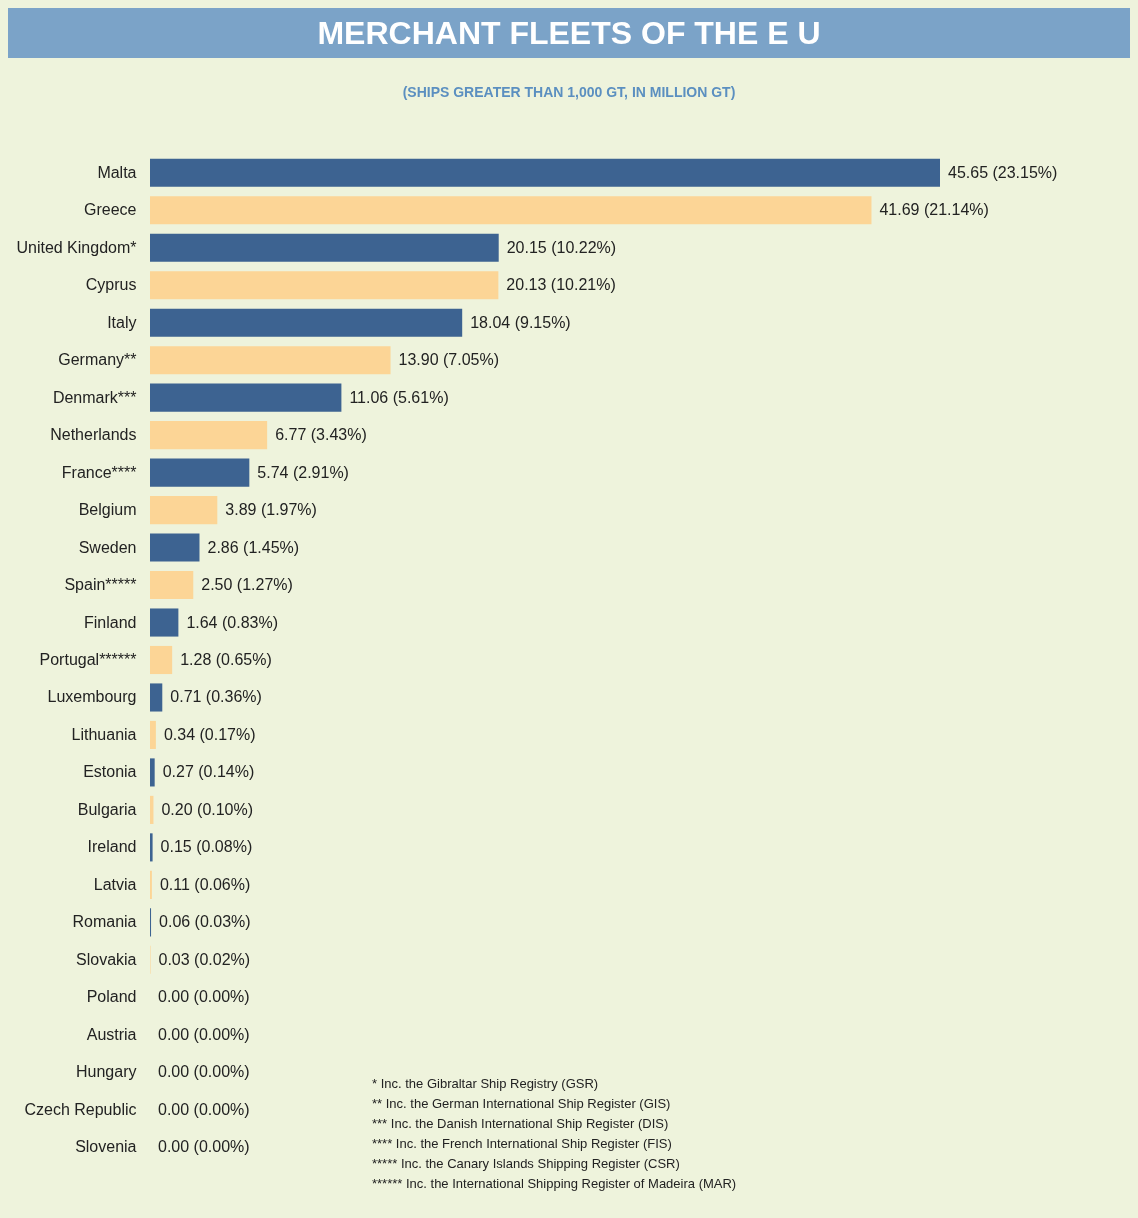 The width and height of the screenshot is (1138, 1218). Describe the element at coordinates (88, 659) in the screenshot. I see `y-tick-label: Portugal******` at that location.